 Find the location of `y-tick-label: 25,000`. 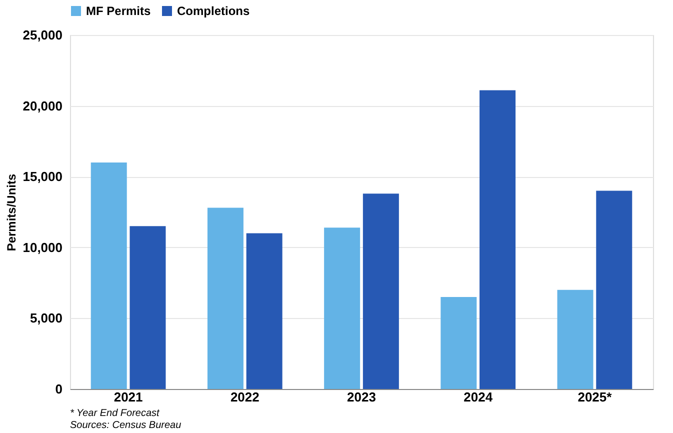

y-tick-label: 25,000 is located at coordinates (42, 35).